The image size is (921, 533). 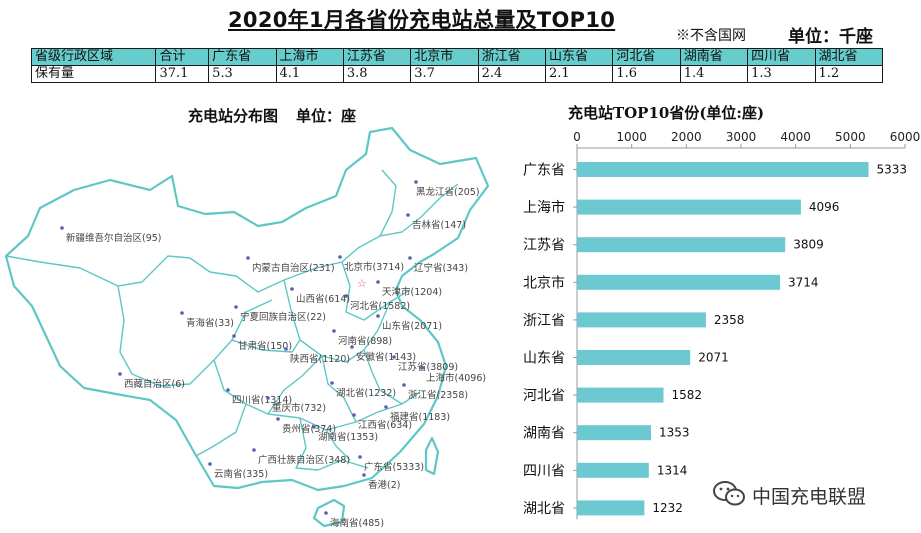 What do you see at coordinates (830, 37) in the screenshot?
I see `unit-text: 单位：千座` at bounding box center [830, 37].